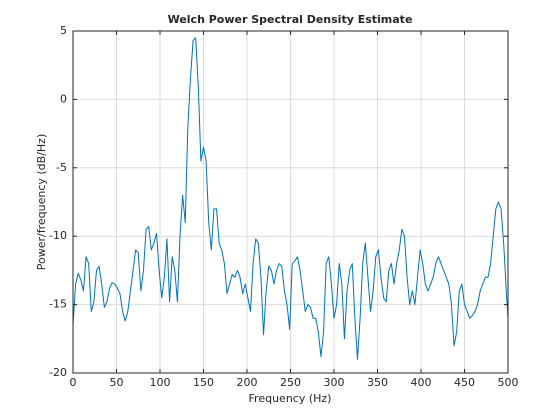 The width and height of the screenshot is (560, 420). Describe the element at coordinates (61, 167) in the screenshot. I see `y-tick-label: -5` at that location.